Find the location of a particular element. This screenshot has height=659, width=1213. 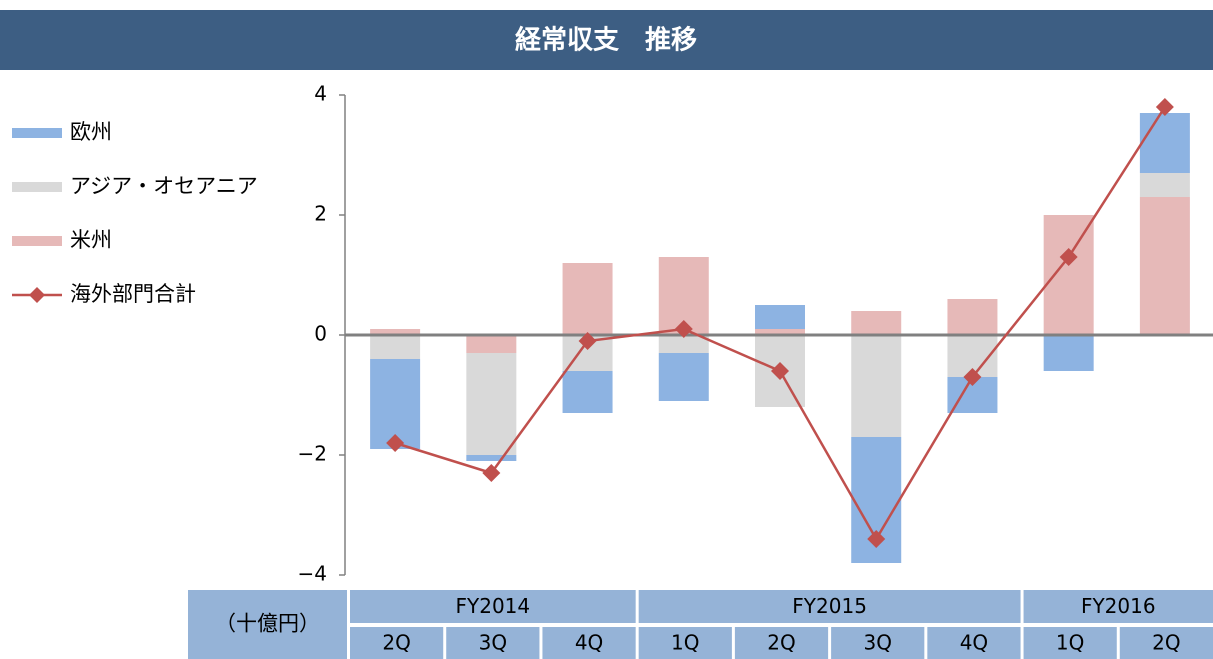

legend-label: 米州 is located at coordinates (91, 240).